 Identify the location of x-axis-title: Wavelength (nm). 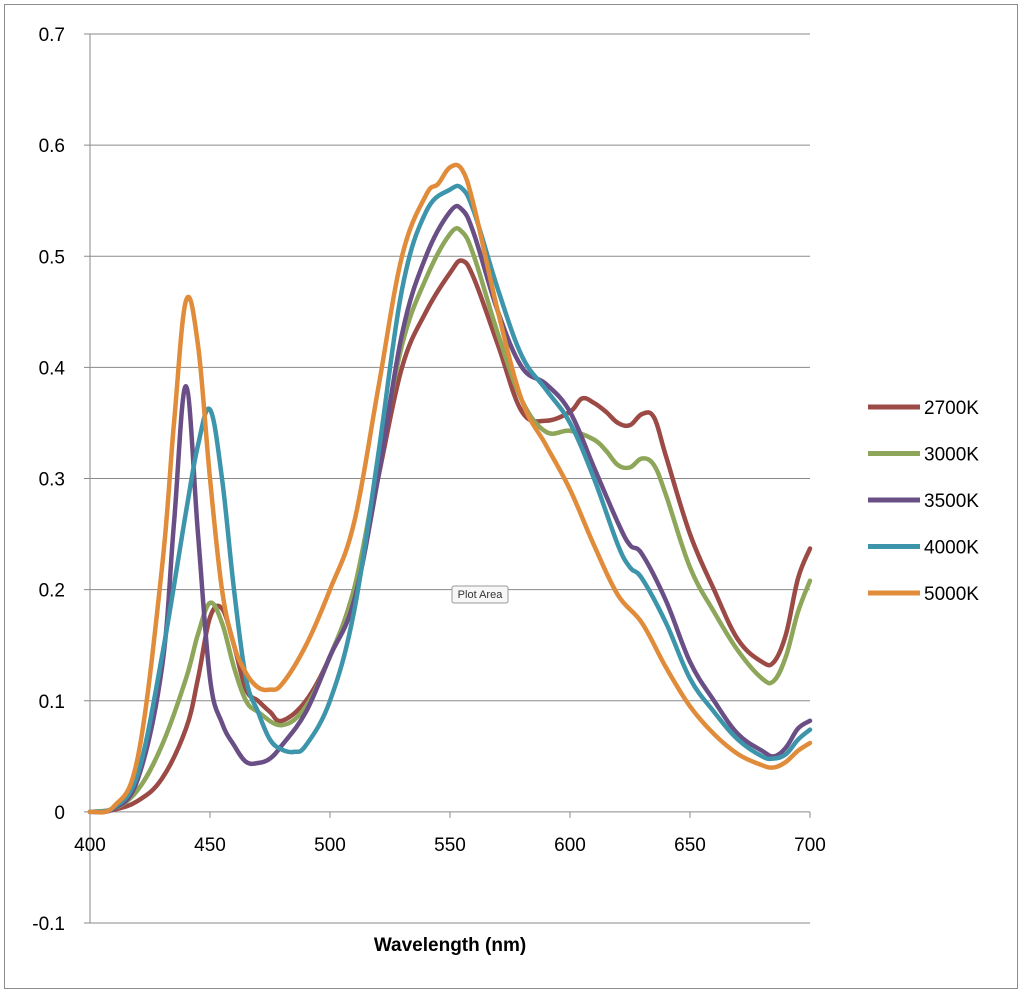
(450, 945).